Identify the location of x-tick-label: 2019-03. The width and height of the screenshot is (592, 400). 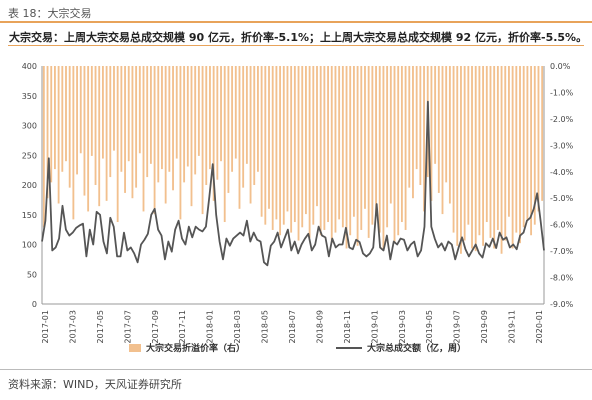
(402, 326).